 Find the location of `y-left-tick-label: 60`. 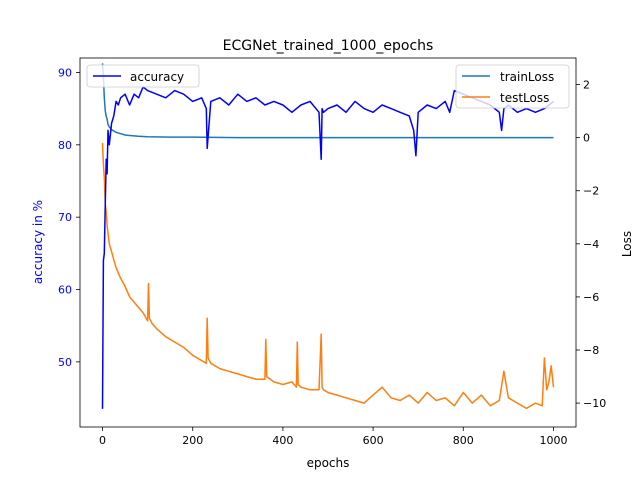

y-left-tick-label: 60 is located at coordinates (65, 290).